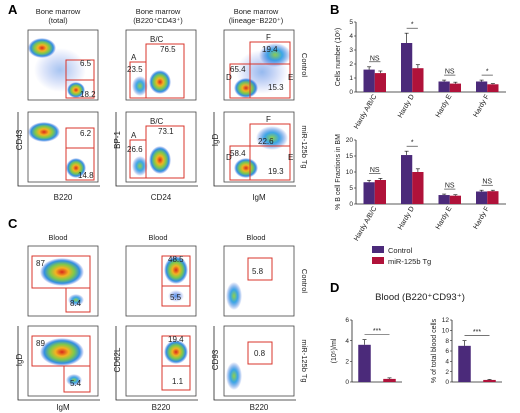  What do you see at coordinates (134, 135) in the screenshot?
I see `gate-label: A` at bounding box center [134, 135].